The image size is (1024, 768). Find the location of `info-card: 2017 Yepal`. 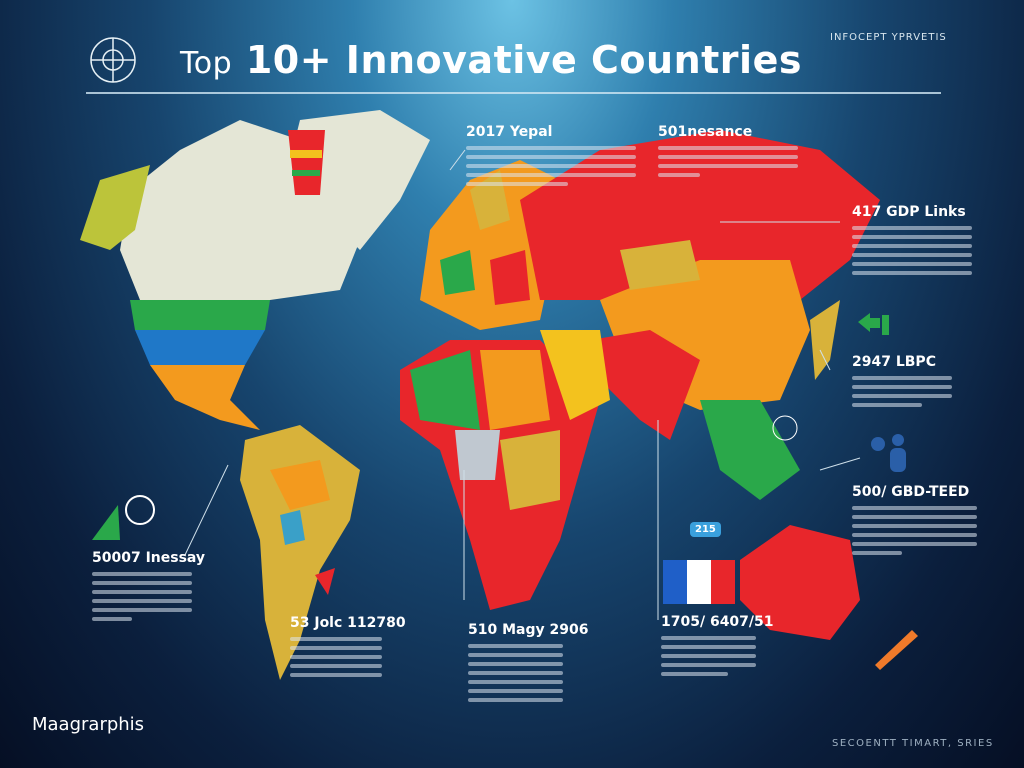

info-card: 2017 Yepal is located at coordinates (551, 157).